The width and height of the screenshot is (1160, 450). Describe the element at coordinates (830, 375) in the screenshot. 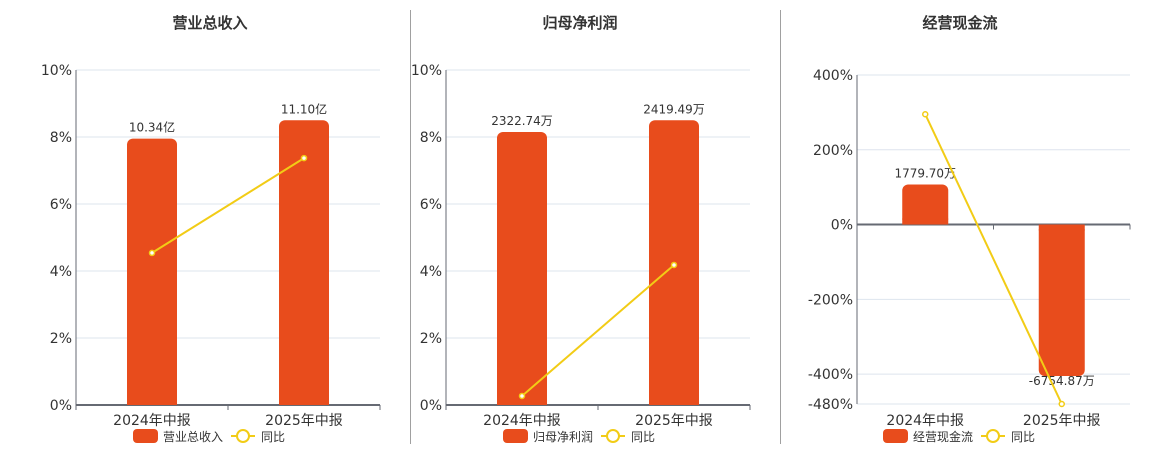

I see `y-tick-label: -400%` at that location.